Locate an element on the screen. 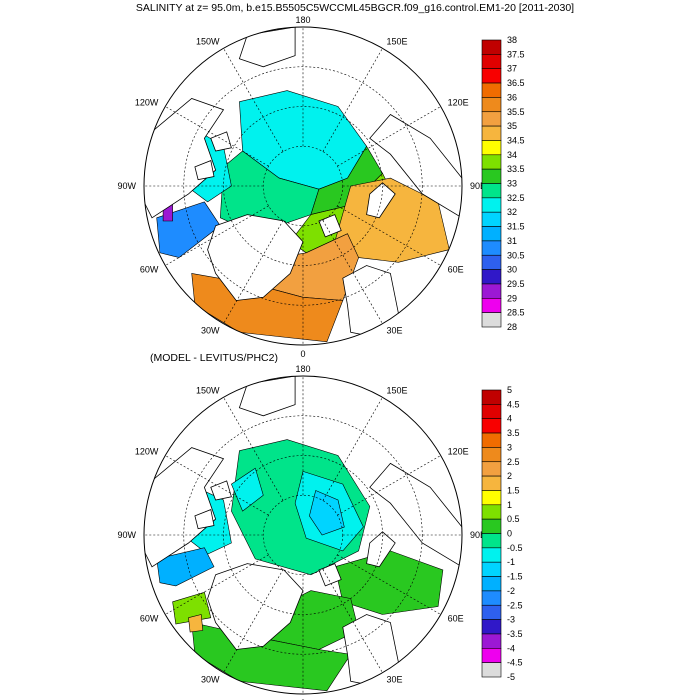 Image resolution: width=700 pixels, height=700 pixels. colorbar-label: 29.5 is located at coordinates (516, 284).